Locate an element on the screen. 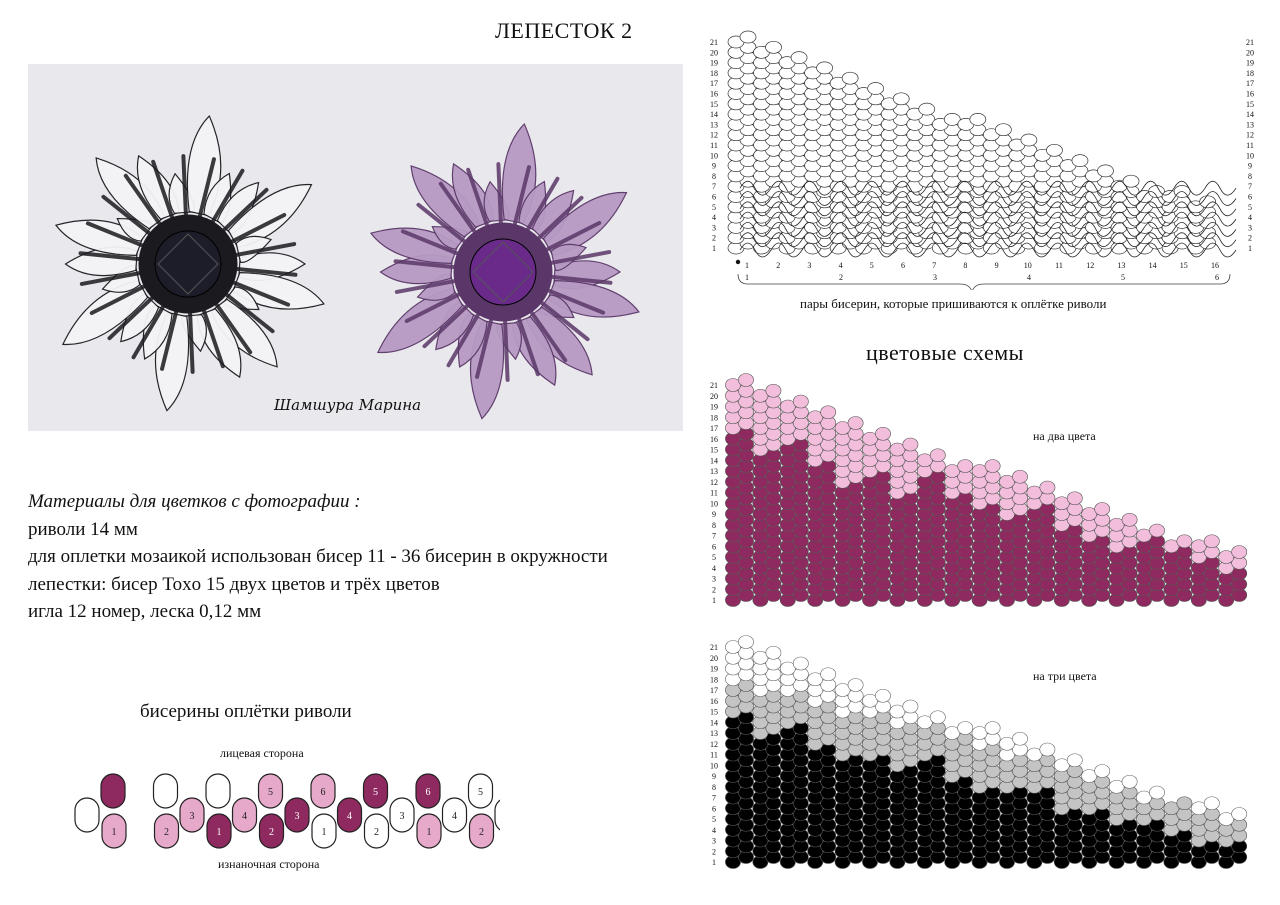  rivoli-facet is located at coordinates (503, 272).